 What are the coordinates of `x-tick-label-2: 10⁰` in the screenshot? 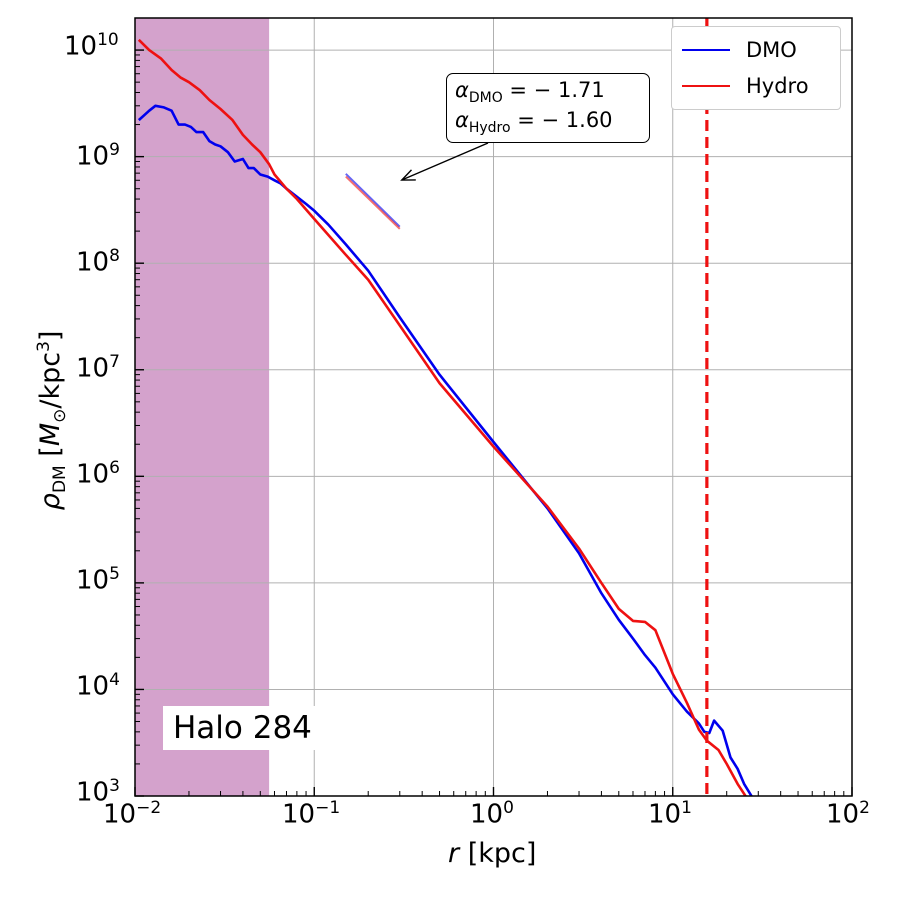 It's located at (492, 814).